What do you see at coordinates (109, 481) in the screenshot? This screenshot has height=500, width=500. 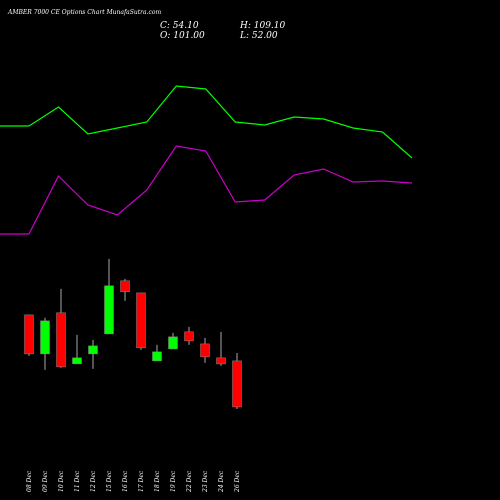 I see `x-tick-label: 15 Dec` at bounding box center [109, 481].